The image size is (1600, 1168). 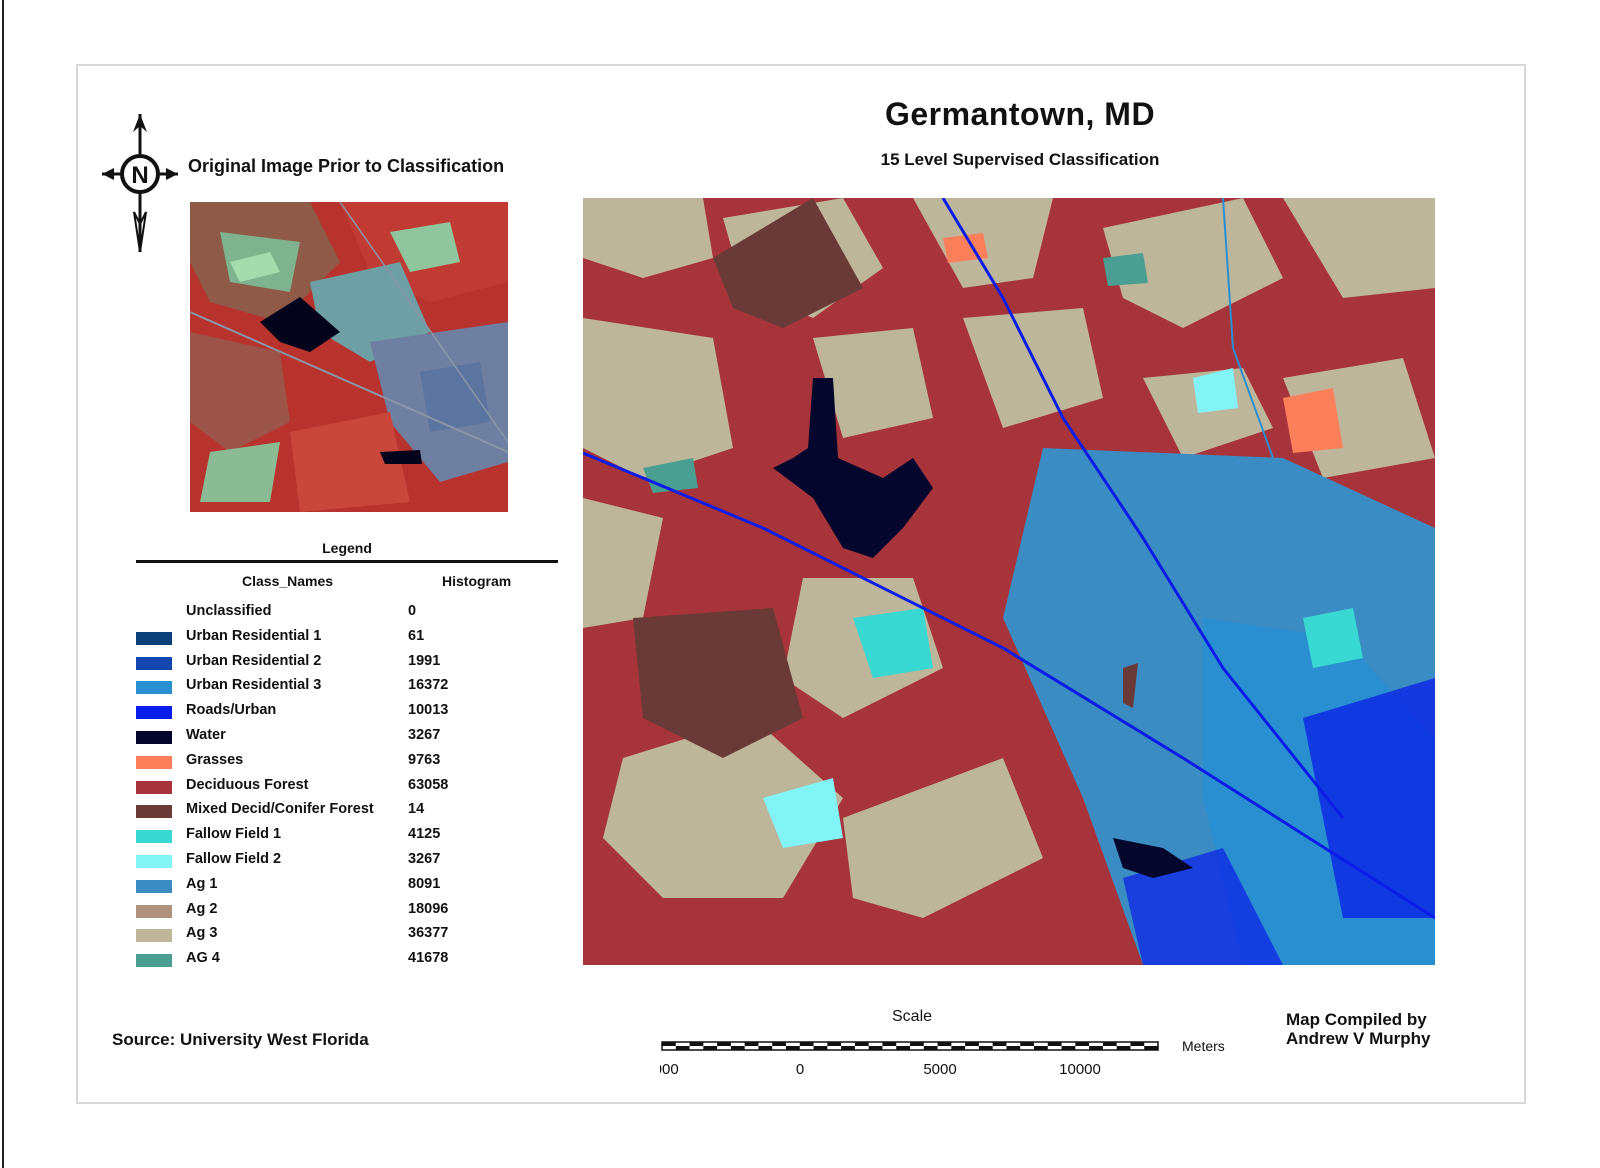 I want to click on legend-row: Urban Residential 1 61, so click(x=347, y=638).